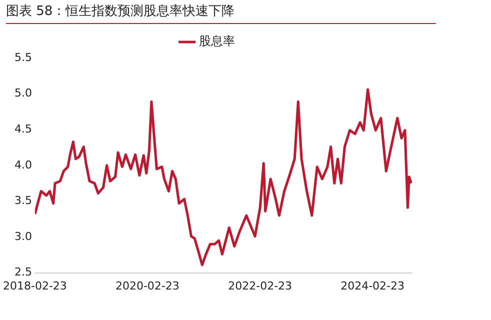 The image size is (491, 320). I want to click on legend-label: 股息率, so click(217, 41).